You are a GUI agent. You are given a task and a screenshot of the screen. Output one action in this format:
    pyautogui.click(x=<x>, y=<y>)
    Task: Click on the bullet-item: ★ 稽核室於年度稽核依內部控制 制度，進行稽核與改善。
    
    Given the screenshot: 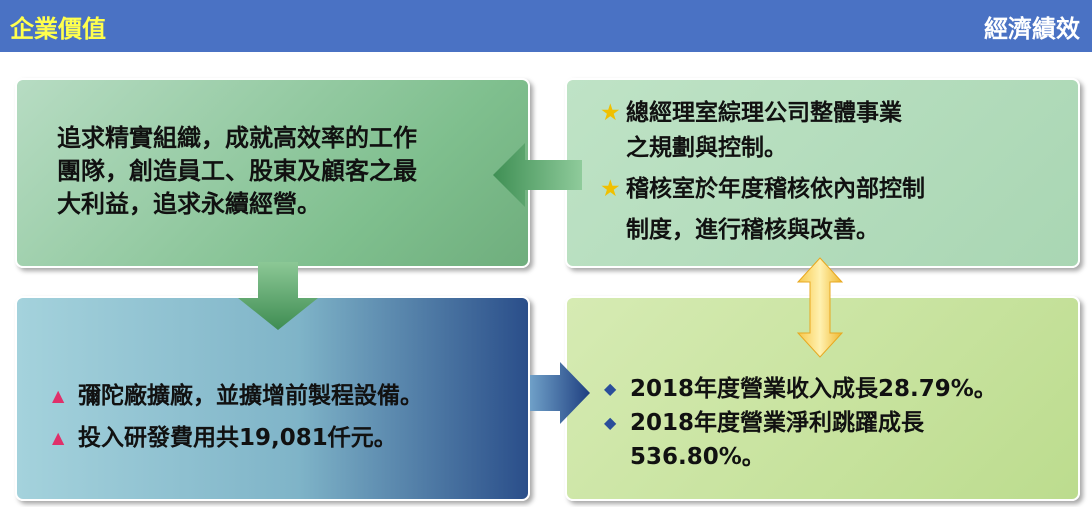 What is the action you would take?
    pyautogui.click(x=762, y=210)
    